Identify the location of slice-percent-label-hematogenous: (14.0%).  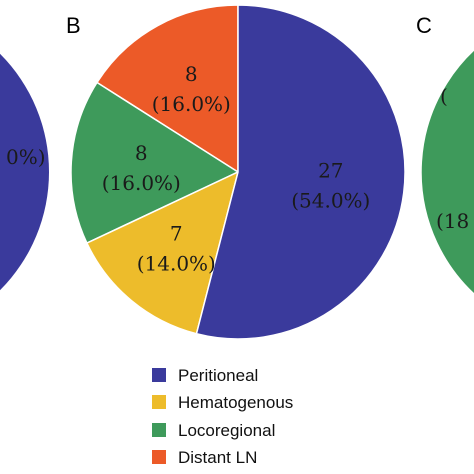
(176, 264).